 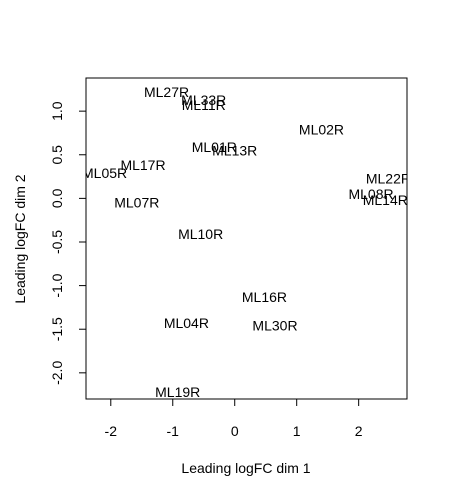 I want to click on point-label: ML19R, so click(x=177, y=392).